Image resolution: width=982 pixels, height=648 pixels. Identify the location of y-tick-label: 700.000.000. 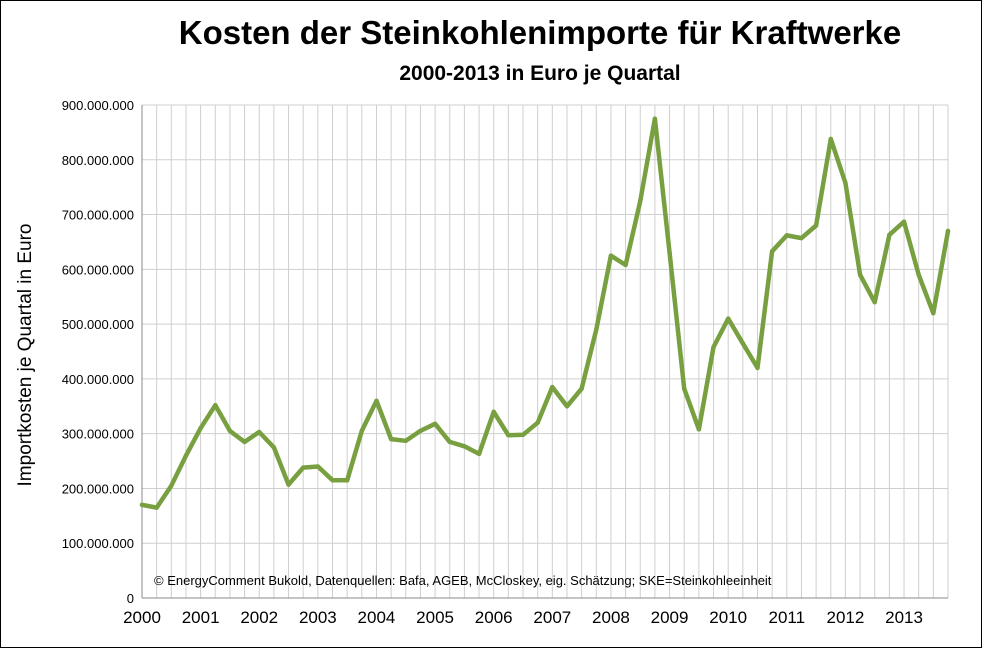
(98, 215).